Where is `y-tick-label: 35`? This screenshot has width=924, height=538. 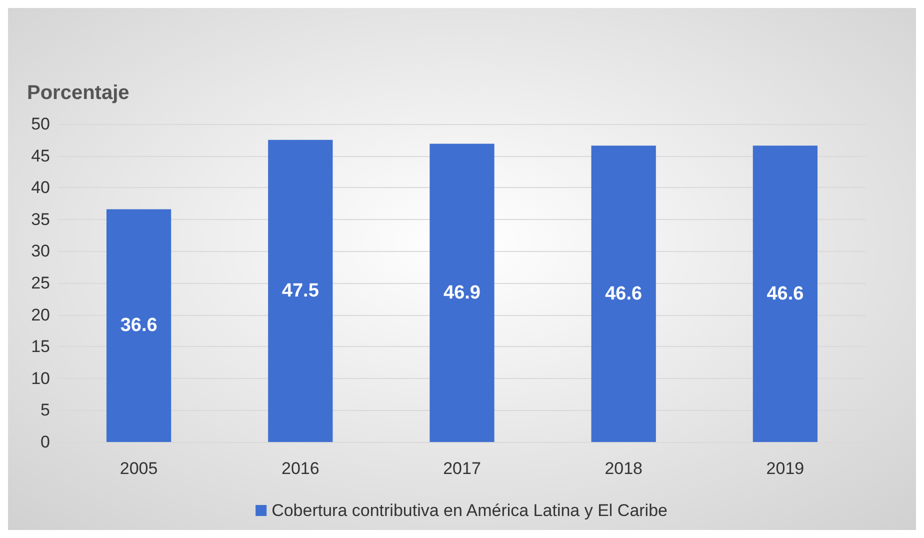
y-tick-label: 35 is located at coordinates (40, 219).